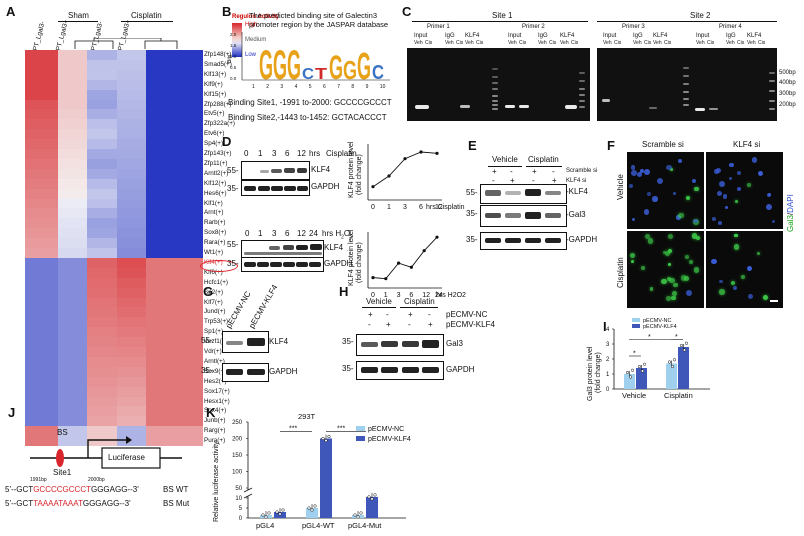 The width and height of the screenshot is (804, 536). What do you see at coordinates (445, 207) in the screenshot?
I see `x-axis-label: hrs Cisplatin` at bounding box center [445, 207].